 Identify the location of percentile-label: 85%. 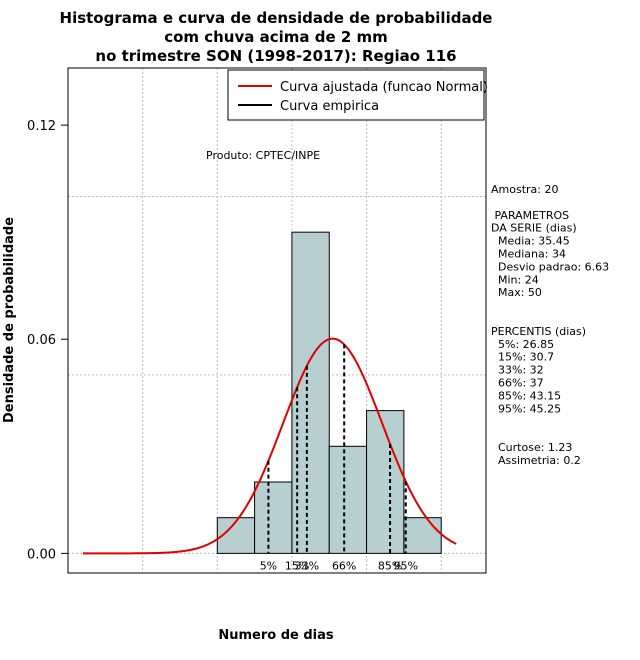
(390, 565).